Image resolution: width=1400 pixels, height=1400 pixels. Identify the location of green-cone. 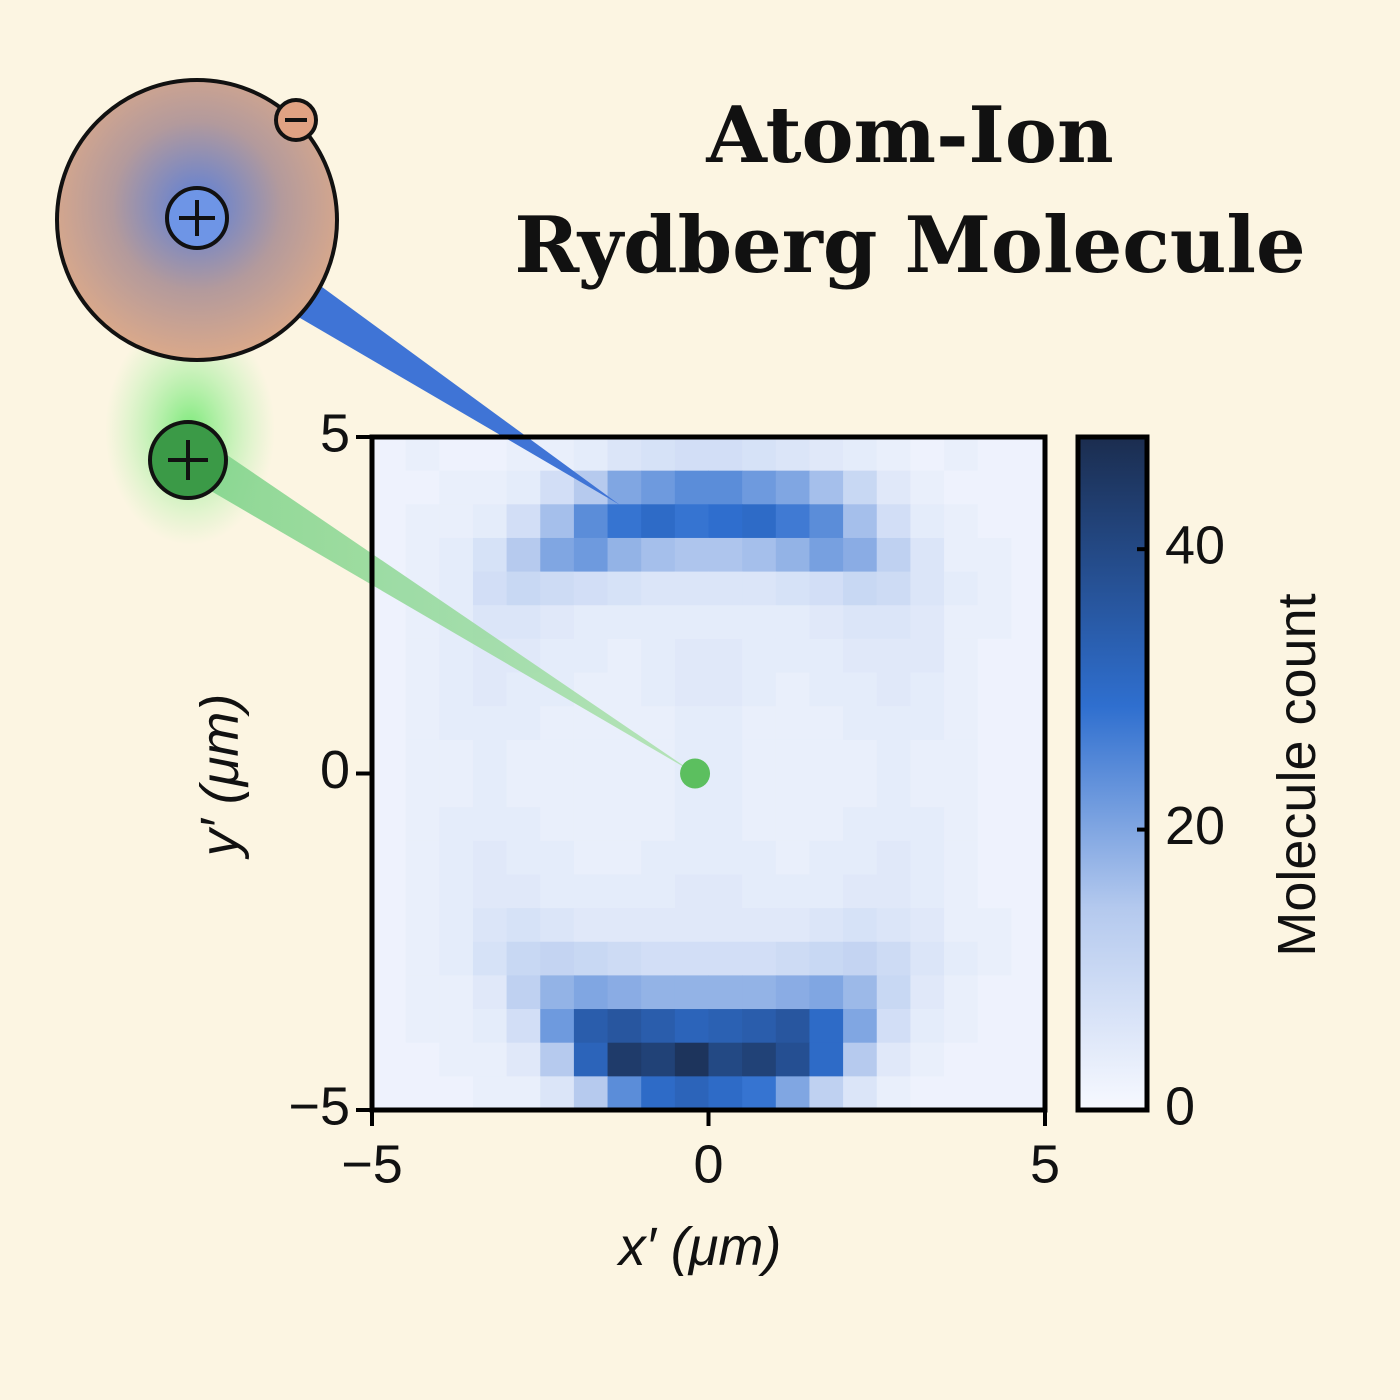
(435, 607).